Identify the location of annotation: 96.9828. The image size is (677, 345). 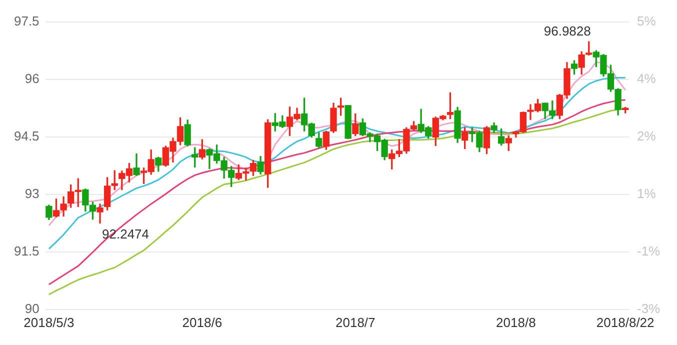
(567, 31).